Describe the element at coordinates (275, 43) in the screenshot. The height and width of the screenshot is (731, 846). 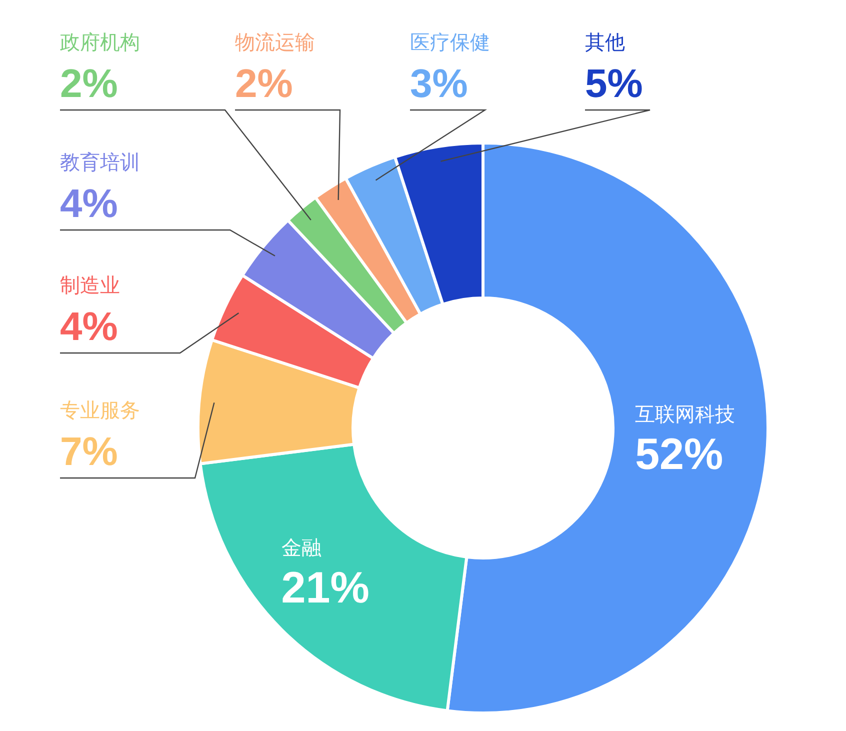
I see `slice-label: 物流运输` at that location.